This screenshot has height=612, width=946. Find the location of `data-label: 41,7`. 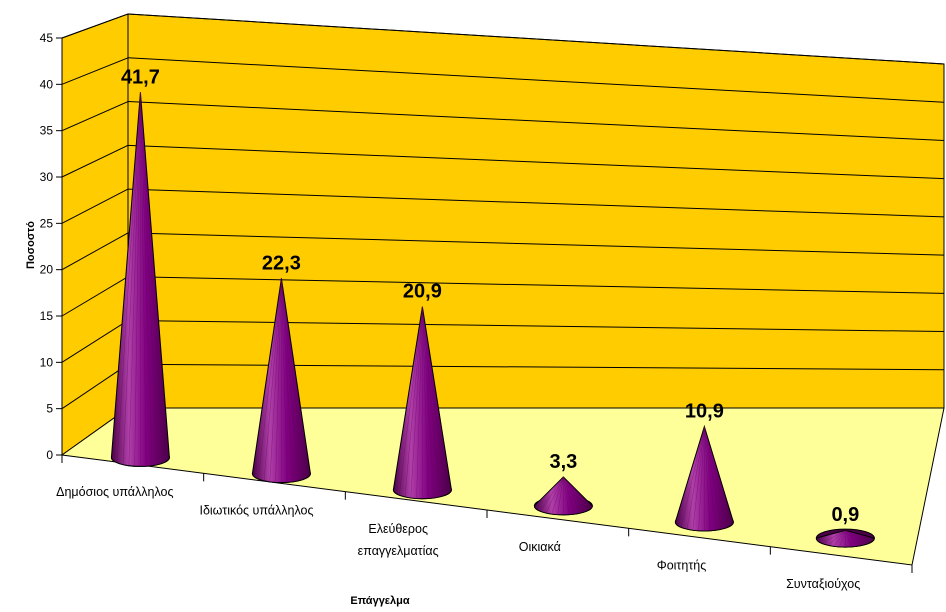

data-label: 41,7 is located at coordinates (140, 77).